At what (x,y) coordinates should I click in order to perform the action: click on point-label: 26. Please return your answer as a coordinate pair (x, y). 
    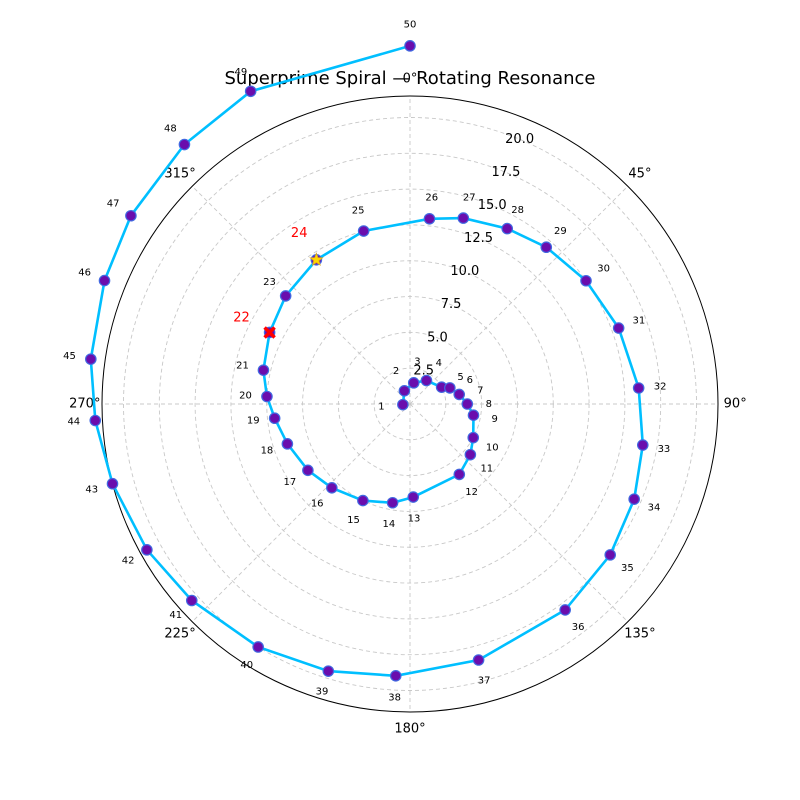
    Looking at the image, I should click on (431, 197).